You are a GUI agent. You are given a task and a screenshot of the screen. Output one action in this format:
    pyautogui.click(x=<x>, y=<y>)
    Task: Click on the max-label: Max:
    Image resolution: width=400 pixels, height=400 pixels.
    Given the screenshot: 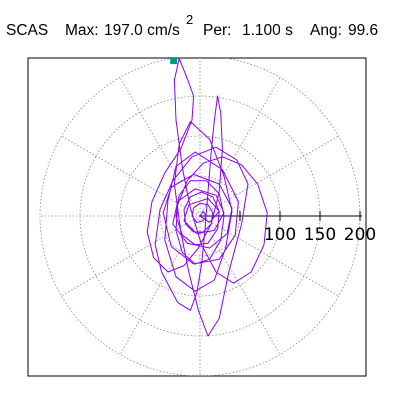 What is the action you would take?
    pyautogui.click(x=82, y=30)
    